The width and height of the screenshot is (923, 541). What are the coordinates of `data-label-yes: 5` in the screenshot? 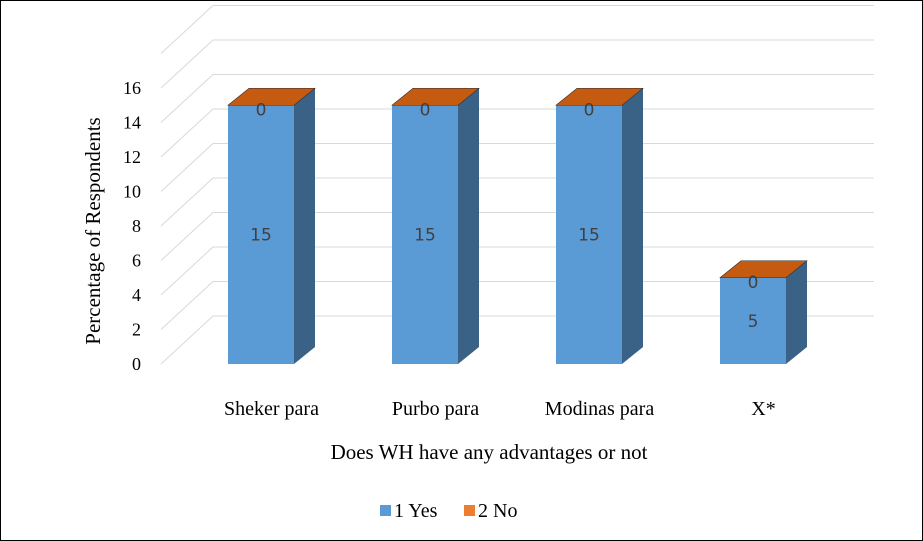 It's located at (753, 322).